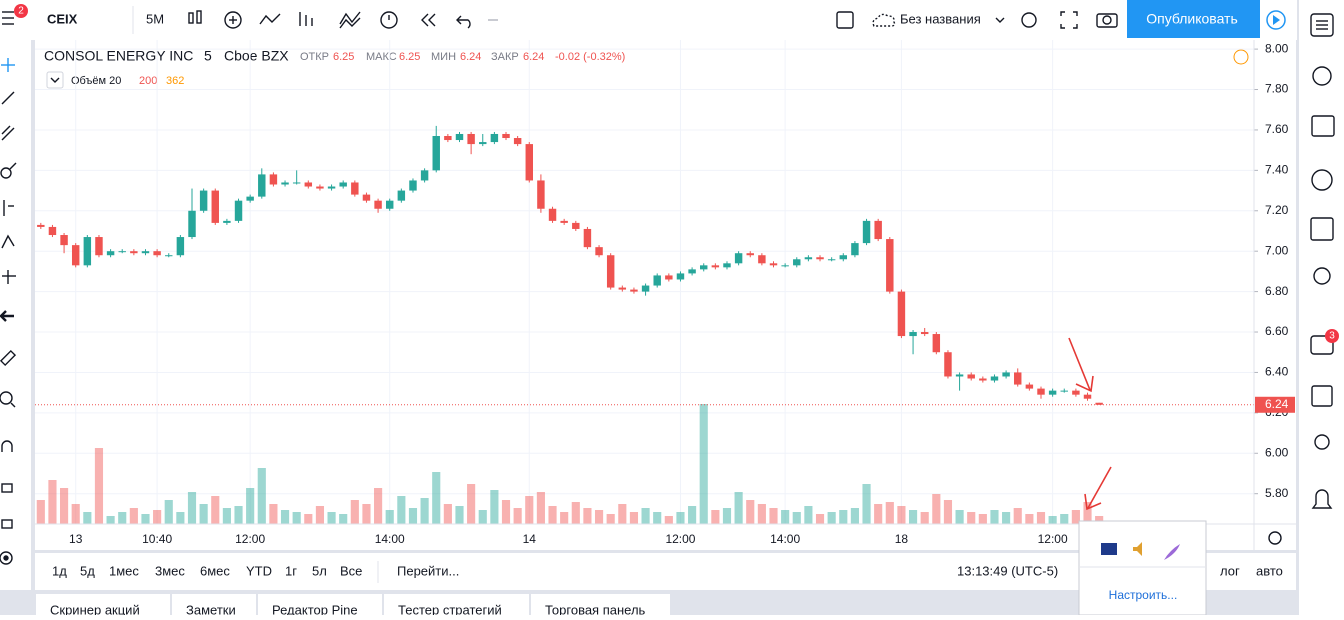  Describe the element at coordinates (1029, 20) in the screenshot. I see `settings-icon` at that location.